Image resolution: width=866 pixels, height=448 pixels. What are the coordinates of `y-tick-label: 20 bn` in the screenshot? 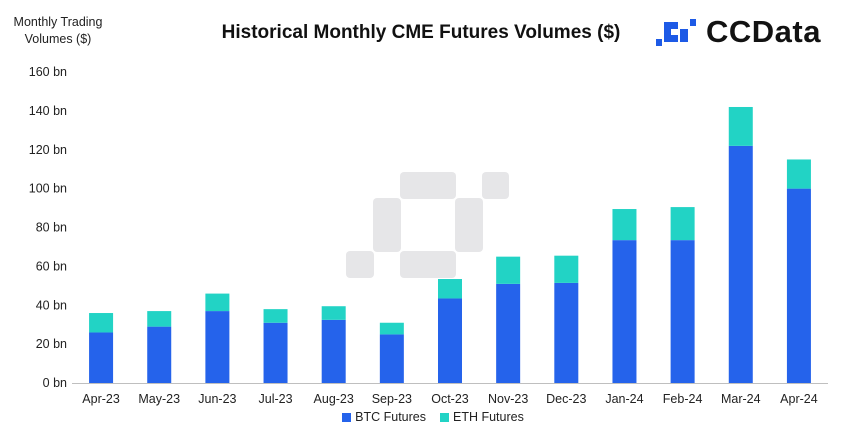 It's located at (51, 344).